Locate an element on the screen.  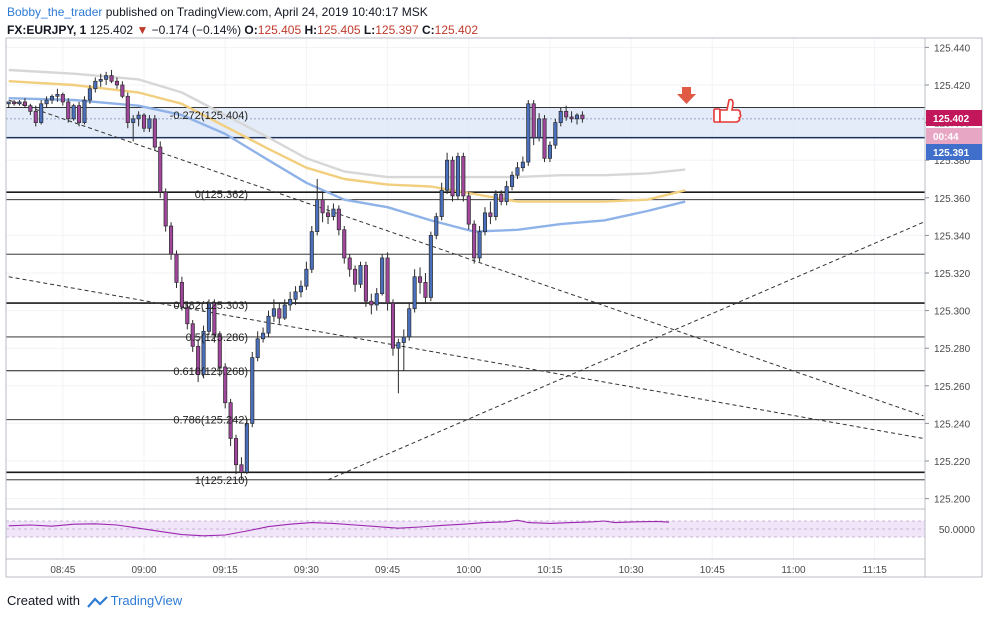
price-tag-bg is located at coordinates (954, 136).